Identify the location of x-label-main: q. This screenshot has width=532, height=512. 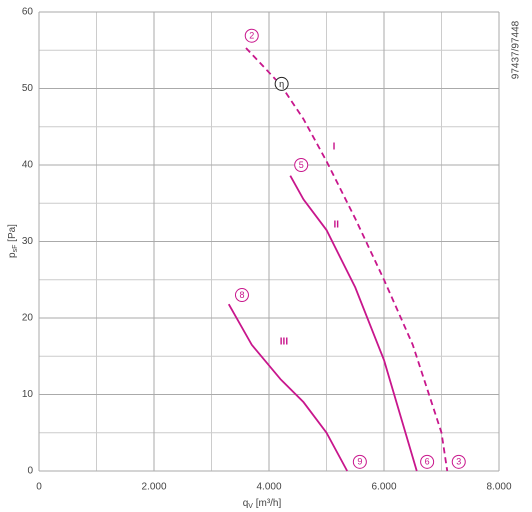
(246, 503).